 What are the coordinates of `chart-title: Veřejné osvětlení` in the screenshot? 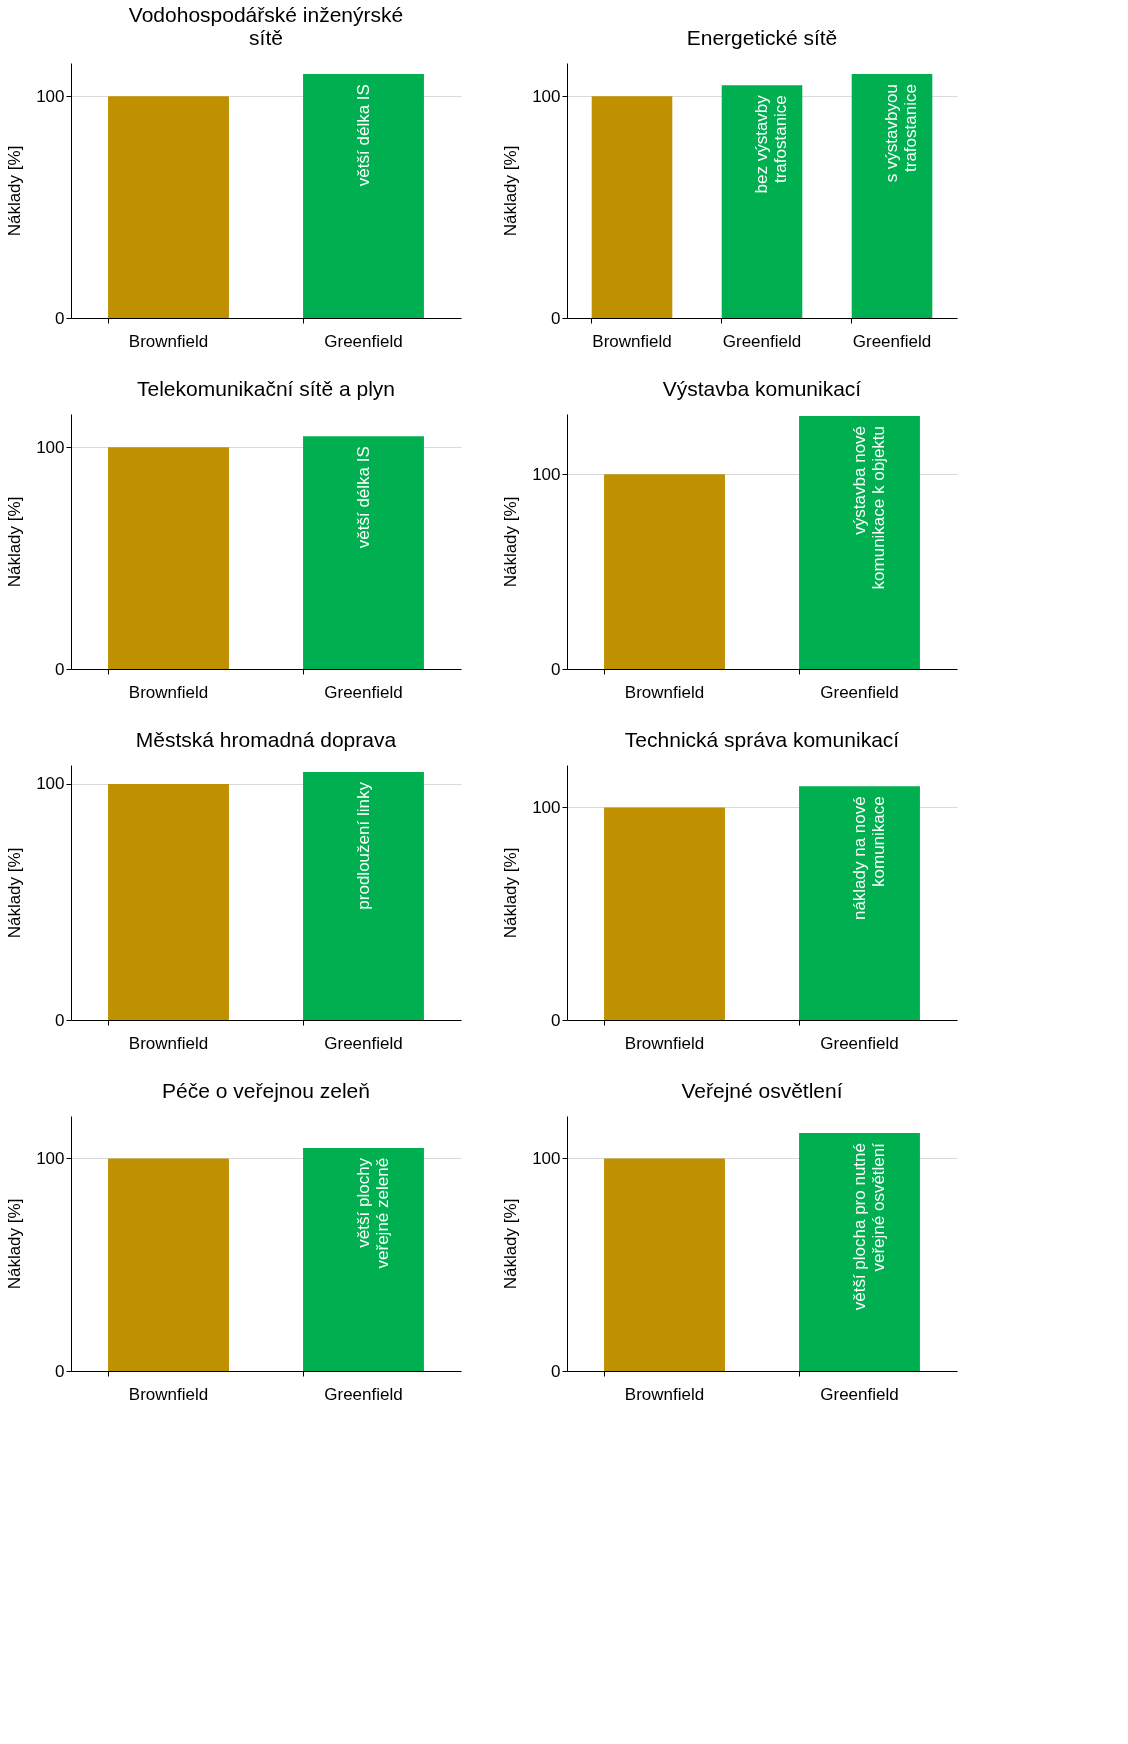 It's located at (762, 1090).